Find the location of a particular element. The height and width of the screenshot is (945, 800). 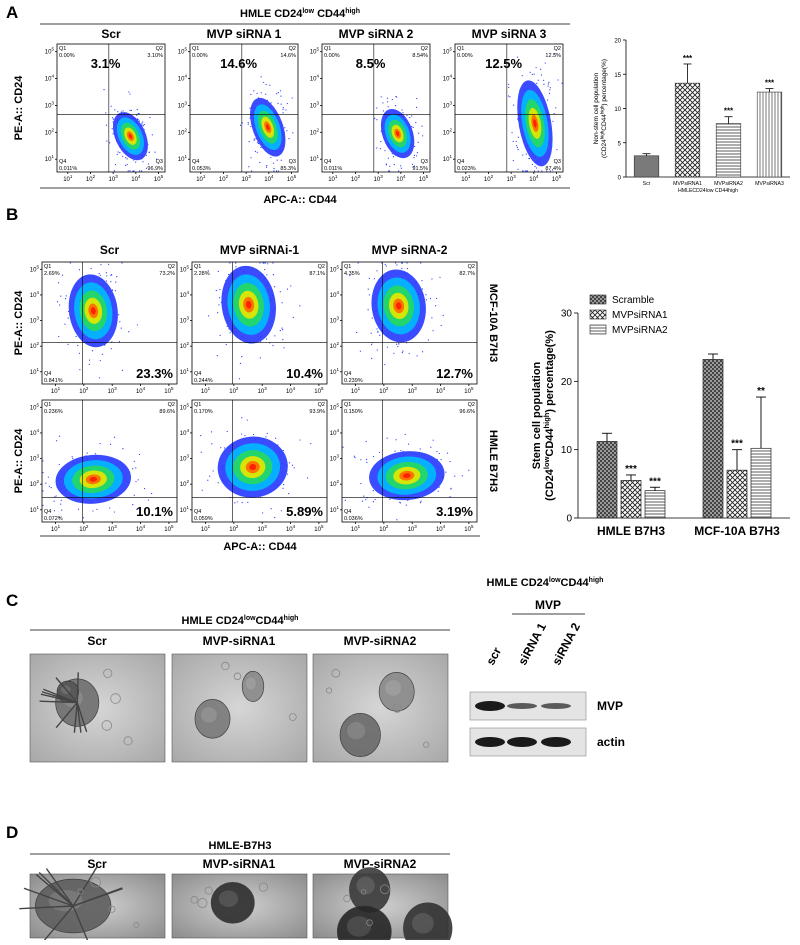

x-tick-label: 10² is located at coordinates (384, 390).